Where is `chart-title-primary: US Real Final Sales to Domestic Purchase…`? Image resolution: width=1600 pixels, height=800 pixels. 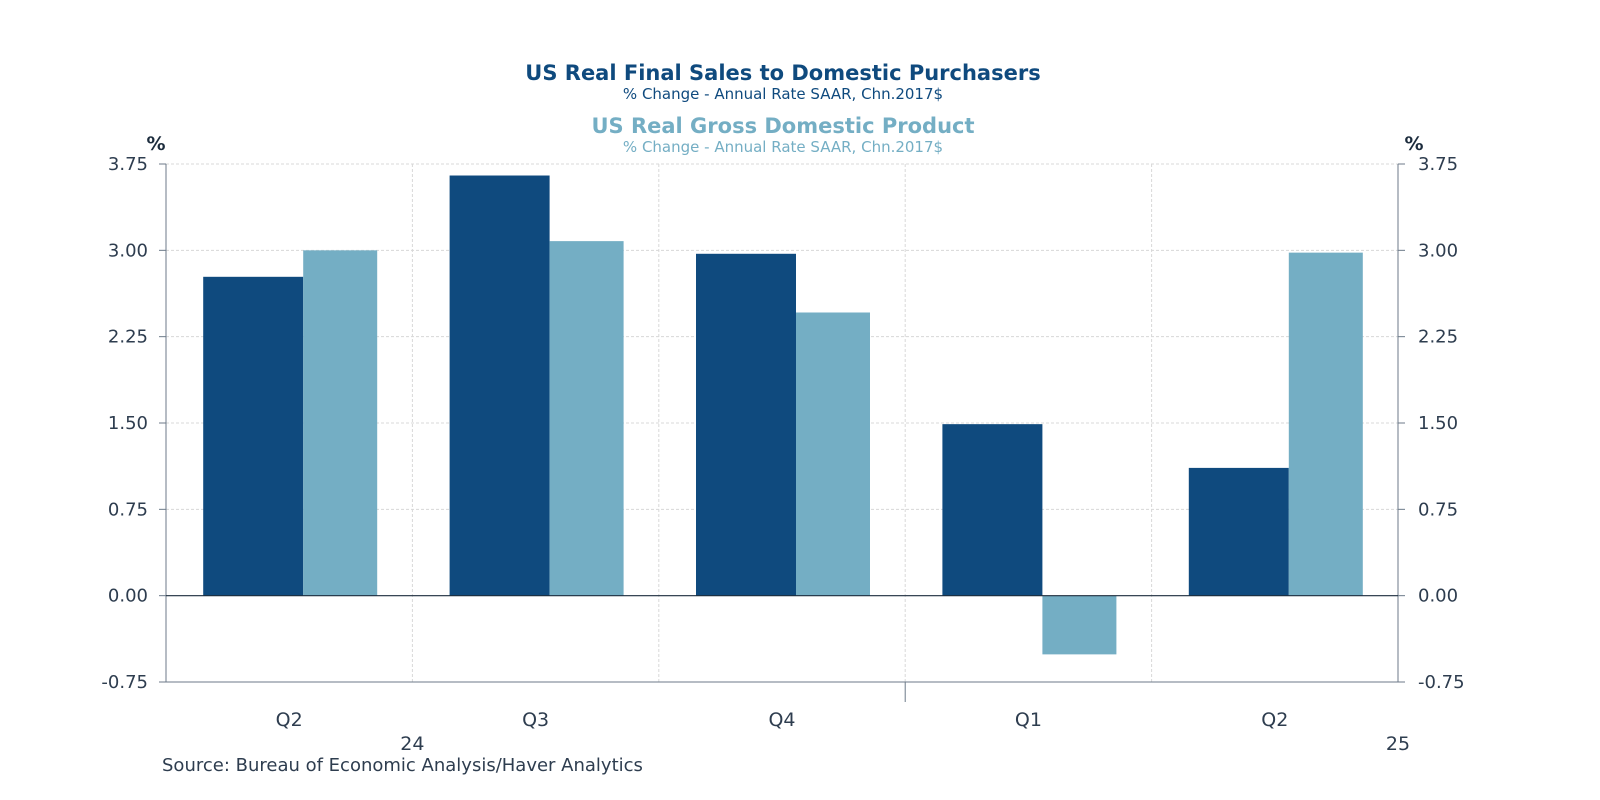
chart-title-primary: US Real Final Sales to Domestic Purchase… is located at coordinates (782, 73).